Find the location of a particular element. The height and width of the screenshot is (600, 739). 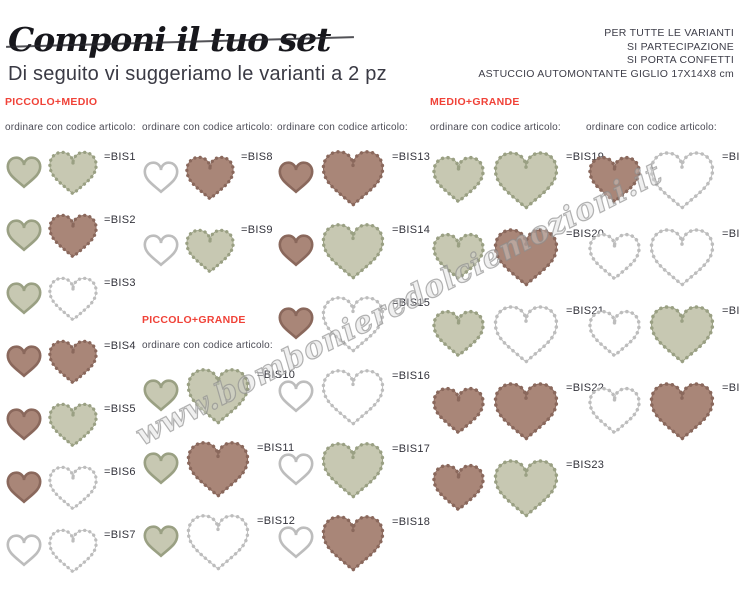

variant-pair: =BIS16 is located at coordinates (354, 395).